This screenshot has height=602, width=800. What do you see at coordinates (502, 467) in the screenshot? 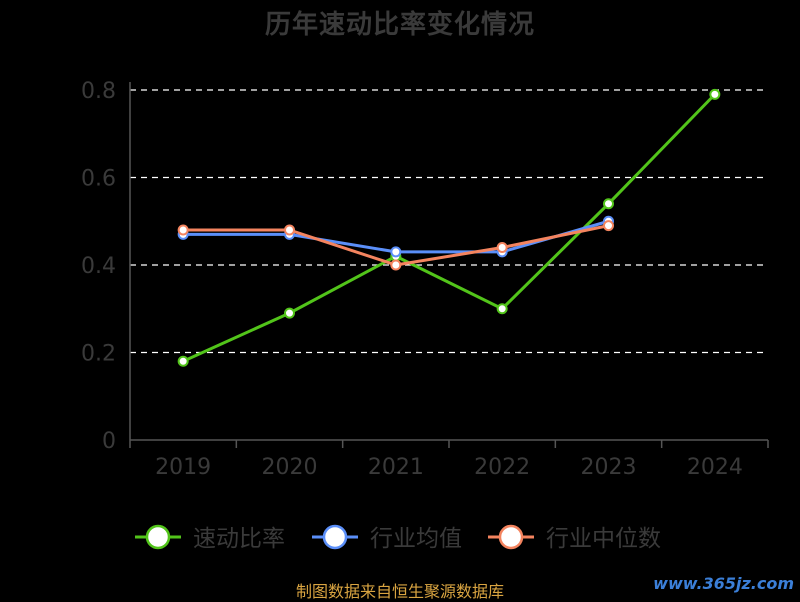
I see `x-tick-label: 2022` at bounding box center [502, 467].